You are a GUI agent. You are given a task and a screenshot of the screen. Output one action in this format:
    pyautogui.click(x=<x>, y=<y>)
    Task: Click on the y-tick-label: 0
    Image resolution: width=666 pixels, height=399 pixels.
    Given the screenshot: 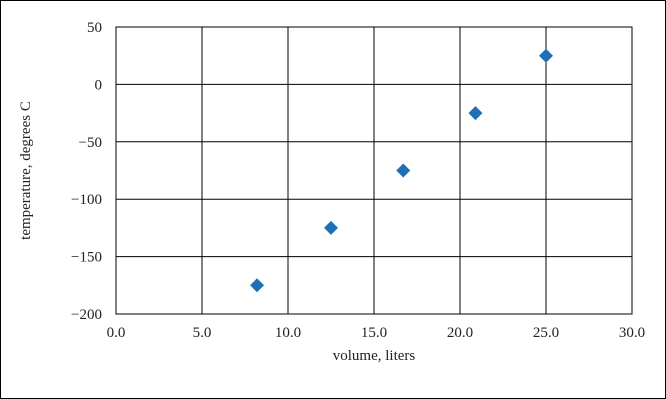 What is the action you would take?
    pyautogui.click(x=99, y=85)
    